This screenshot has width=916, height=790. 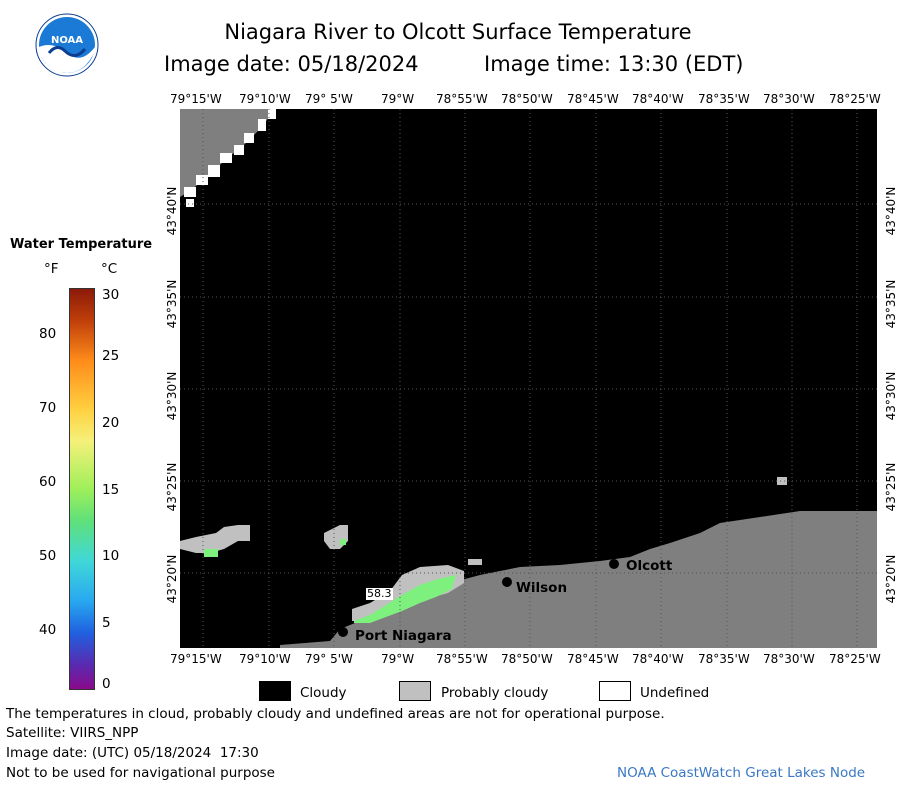 I want to click on f-tick: 40, so click(x=48, y=630).